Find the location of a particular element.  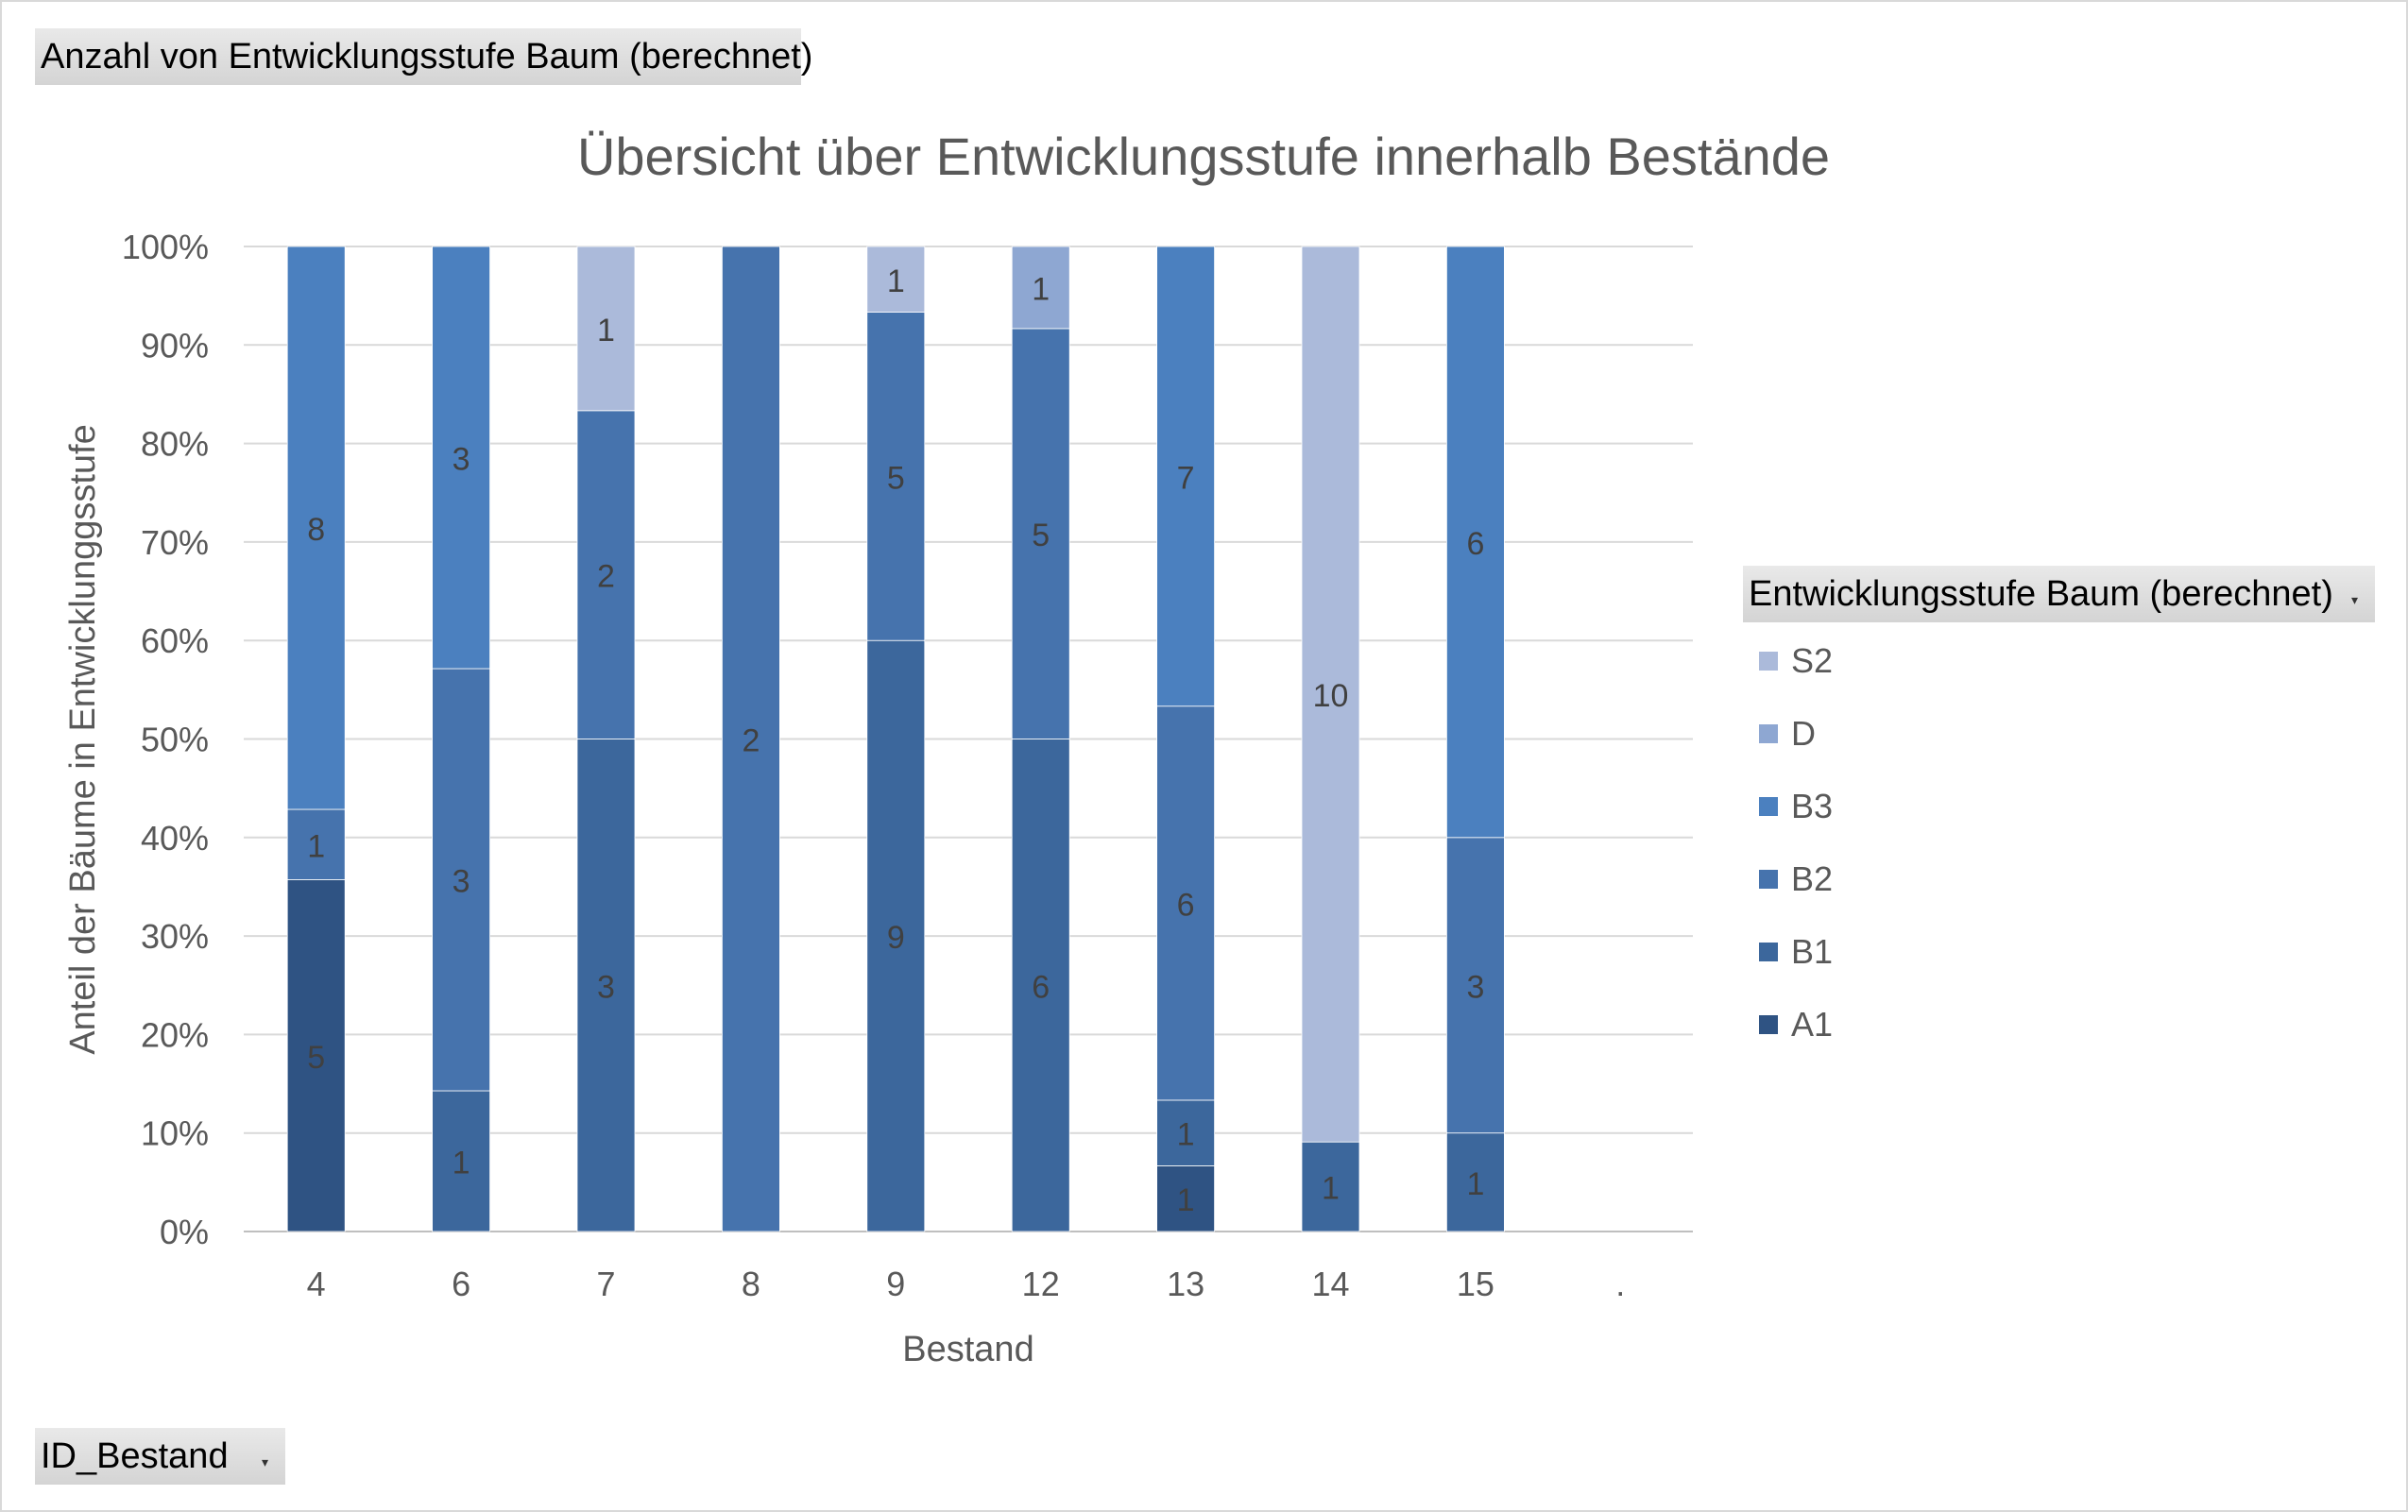

legend-field-label: Entwicklungsstufe Baum (berechnet) is located at coordinates (2041, 593).